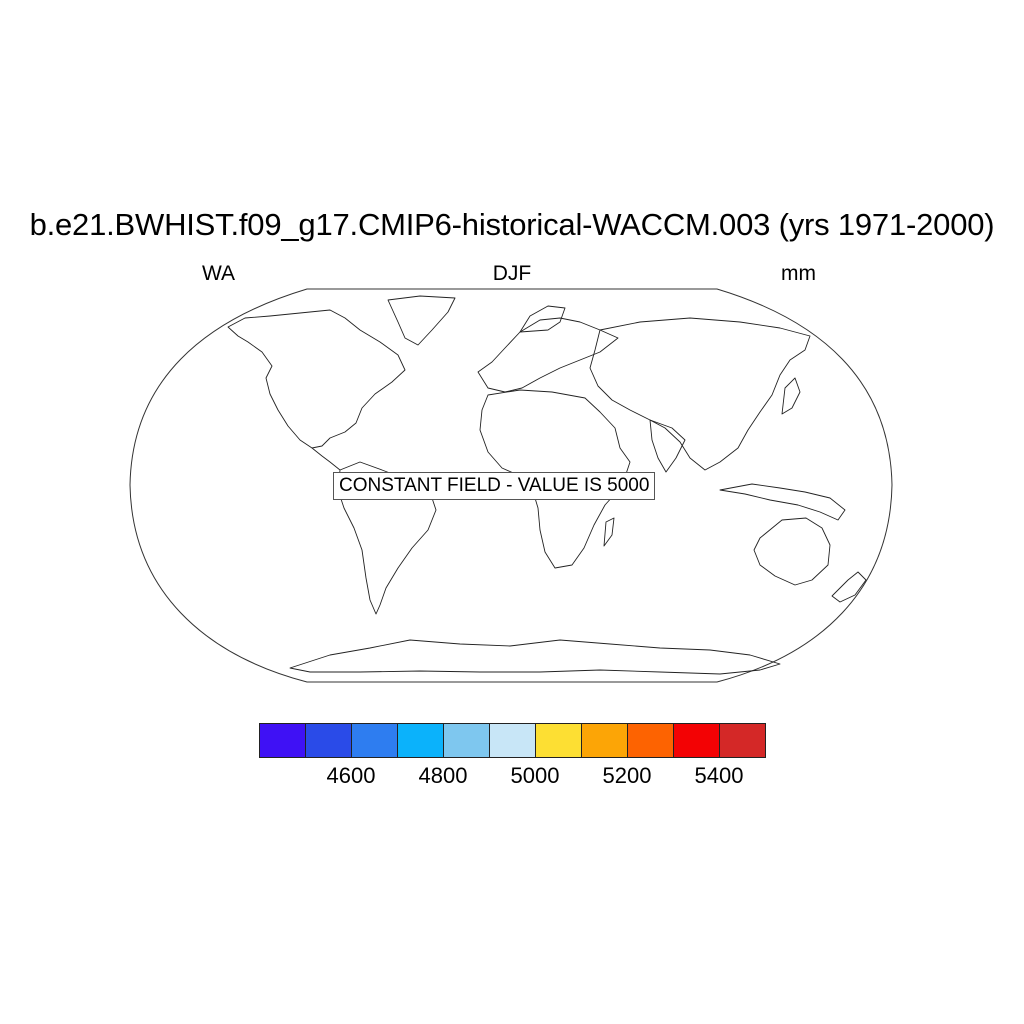 This screenshot has height=1024, width=1024. I want to click on colorbar-tick-label: 4600, so click(351, 775).